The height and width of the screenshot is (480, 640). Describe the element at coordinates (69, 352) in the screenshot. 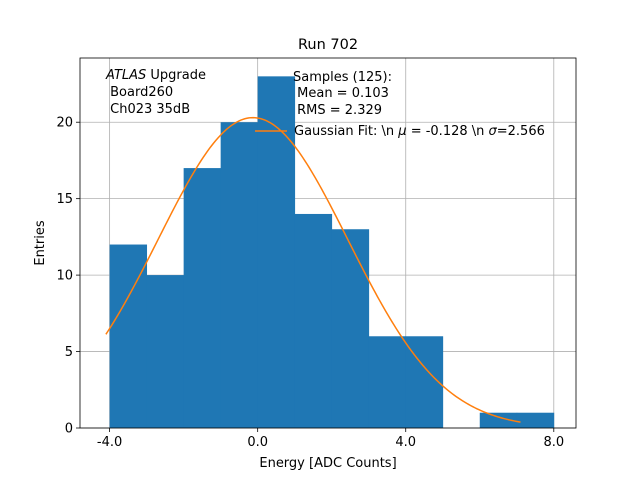

I see `y-tick-label: 5` at that location.